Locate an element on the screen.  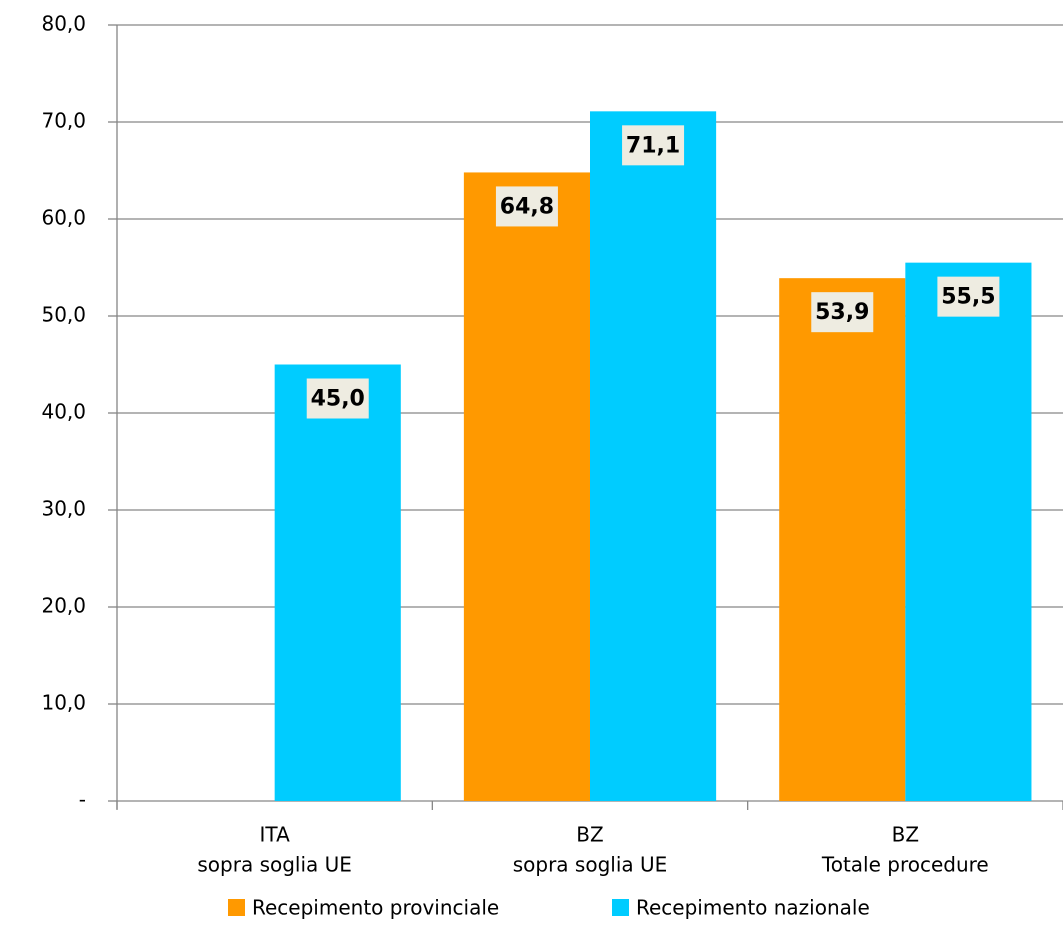
y-tick-label: 60,0 is located at coordinates (63, 218).